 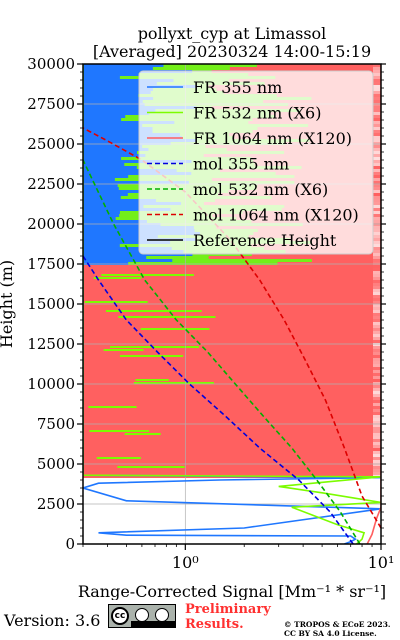 What do you see at coordinates (228, 617) in the screenshot?
I see `preliminary-notice: Preliminary Results.` at bounding box center [228, 617].